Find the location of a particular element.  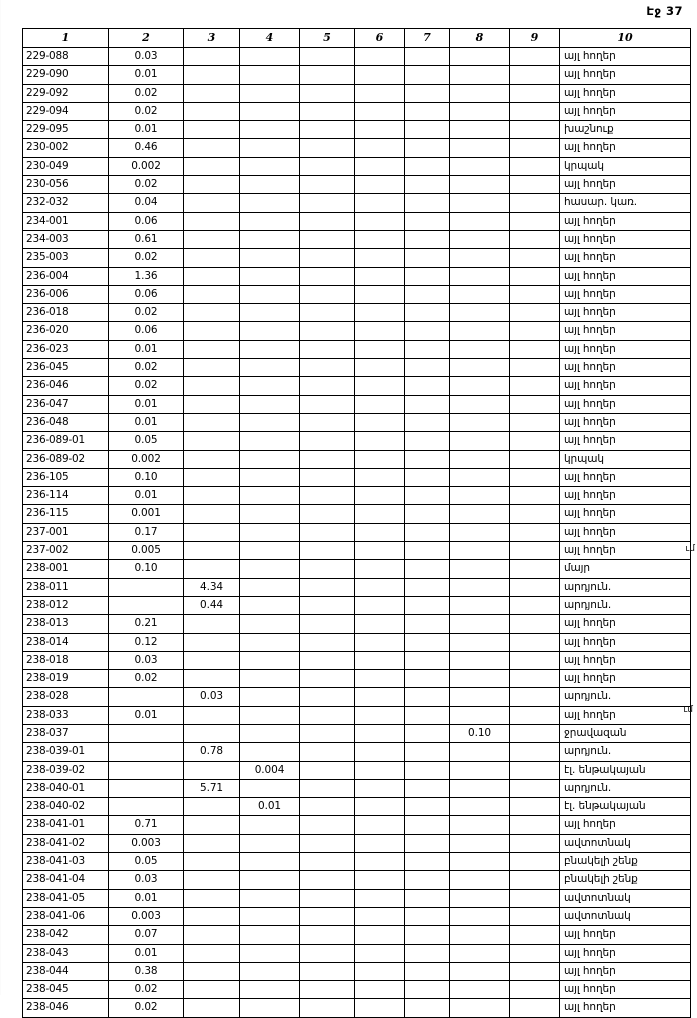

cell-value-col-3: 0.44 is located at coordinates (211, 605).